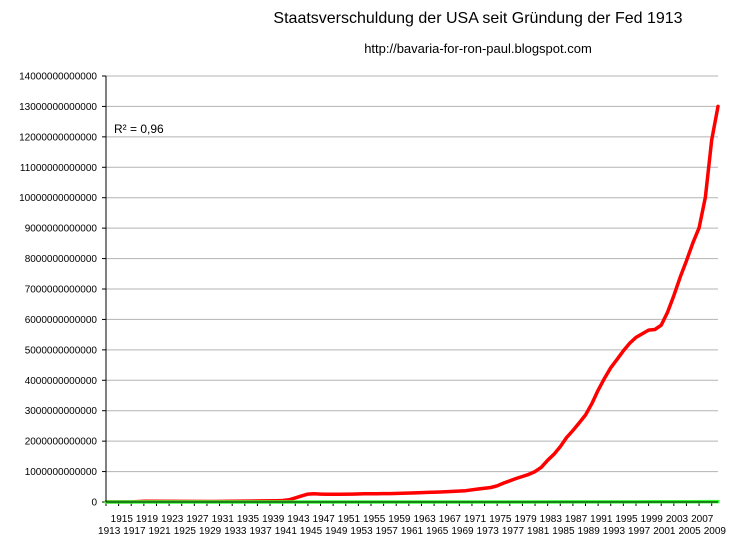 The width and height of the screenshot is (738, 545). What do you see at coordinates (223, 519) in the screenshot?
I see `x-tick-label: 1931` at bounding box center [223, 519].